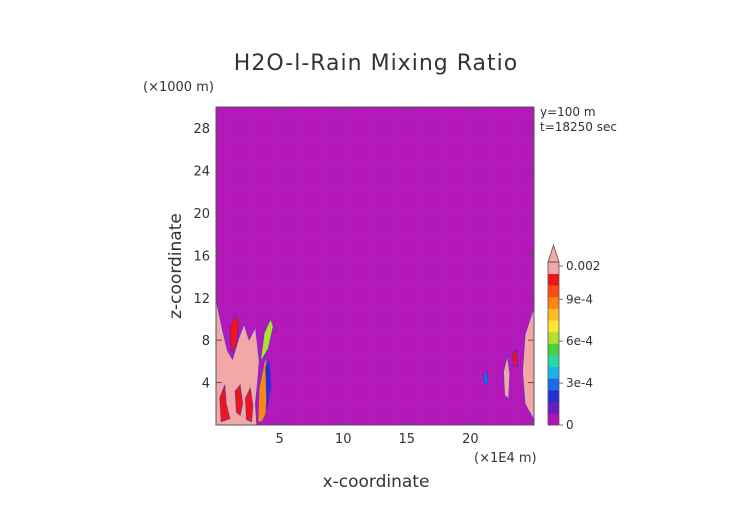 This screenshot has width=752, height=532. What do you see at coordinates (470, 439) in the screenshot?
I see `x-tick-label: 20` at bounding box center [470, 439].